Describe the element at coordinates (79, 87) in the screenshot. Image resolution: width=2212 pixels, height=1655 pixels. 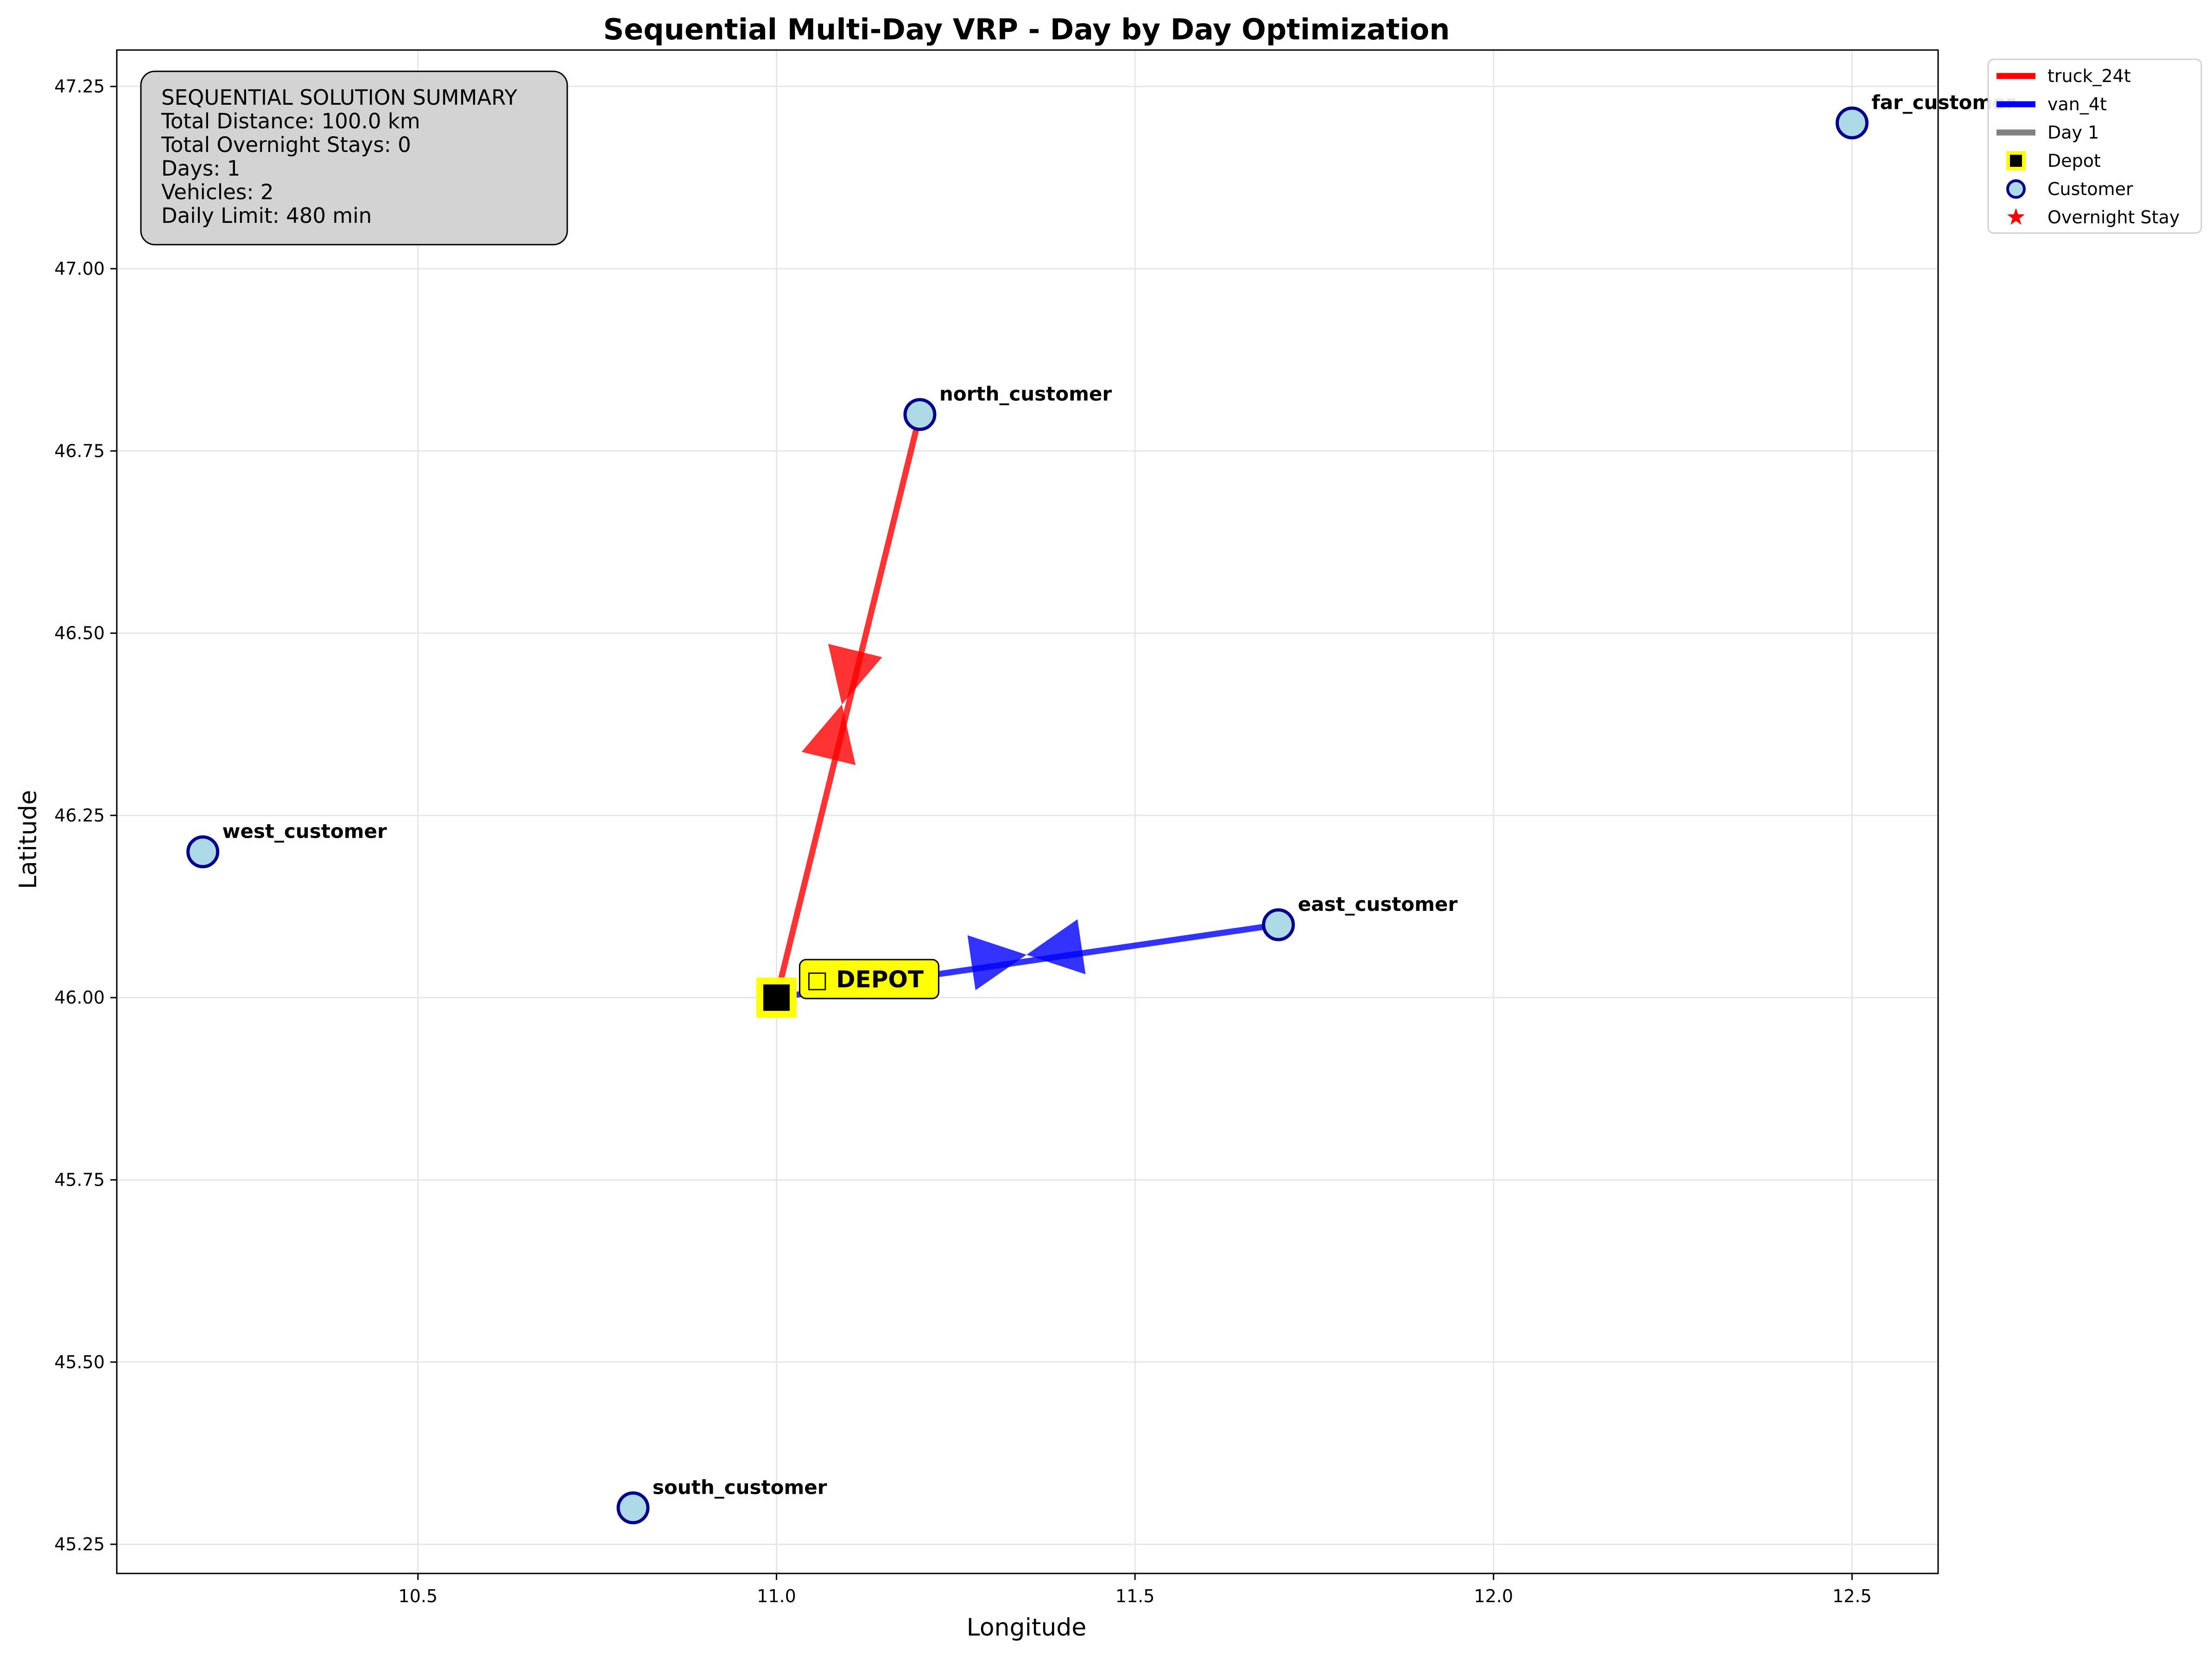
I see `y-tick-label: 47.25` at that location.